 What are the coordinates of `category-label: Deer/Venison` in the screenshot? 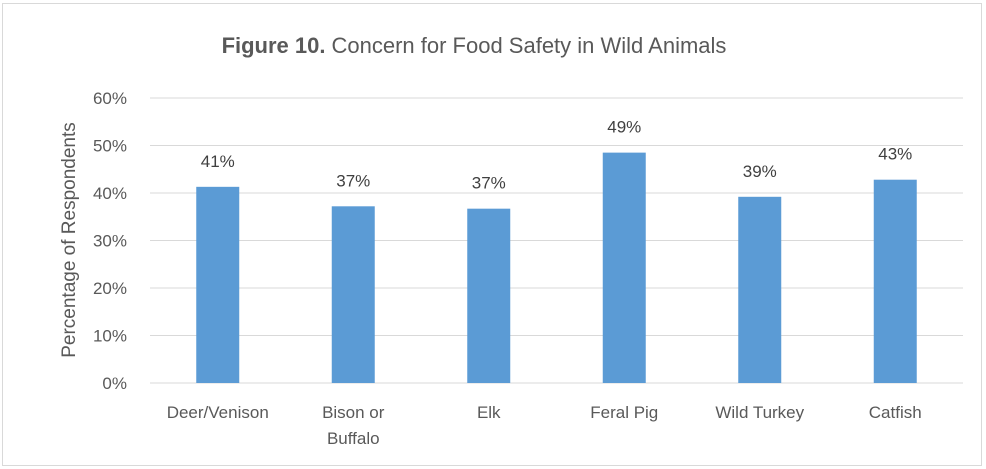 It's located at (218, 412).